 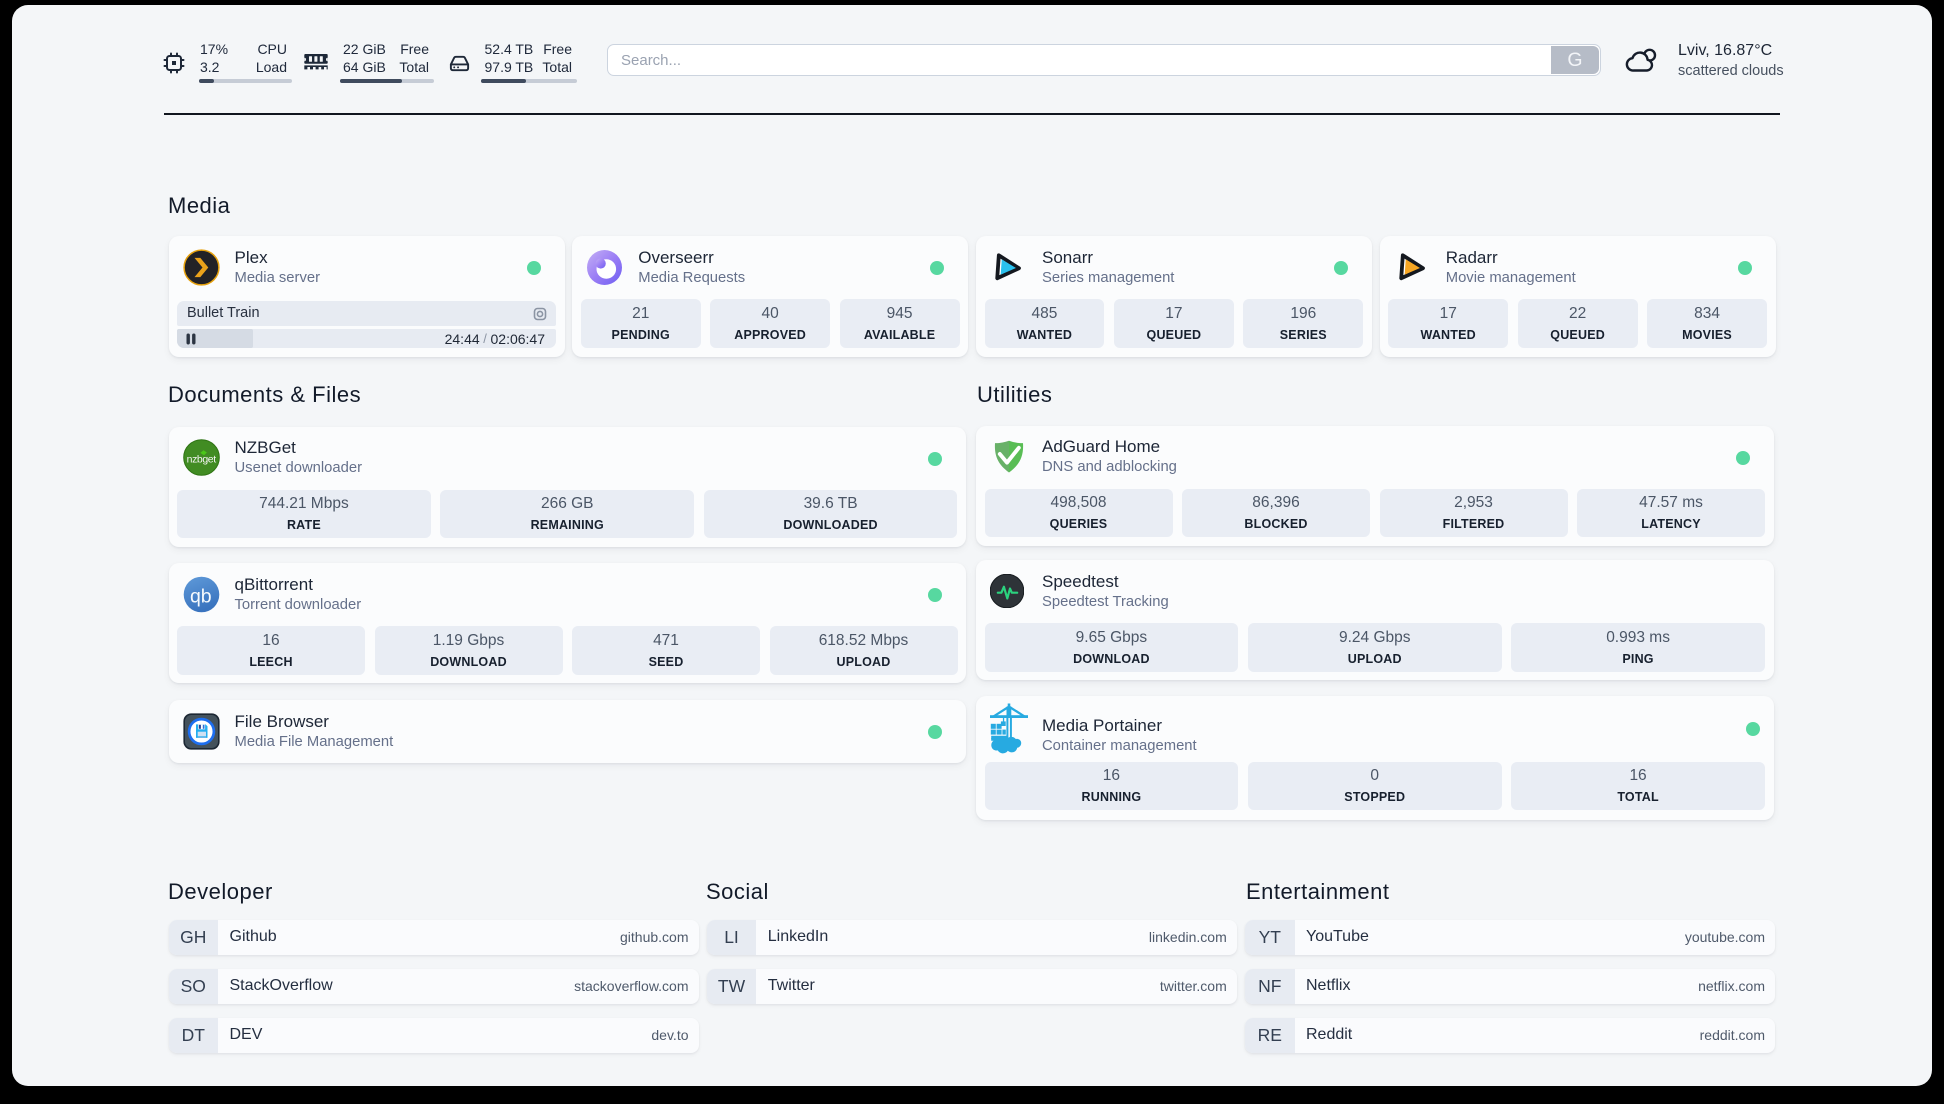 What do you see at coordinates (201, 460) in the screenshot?
I see `svg-text: nzbget` at bounding box center [201, 460].